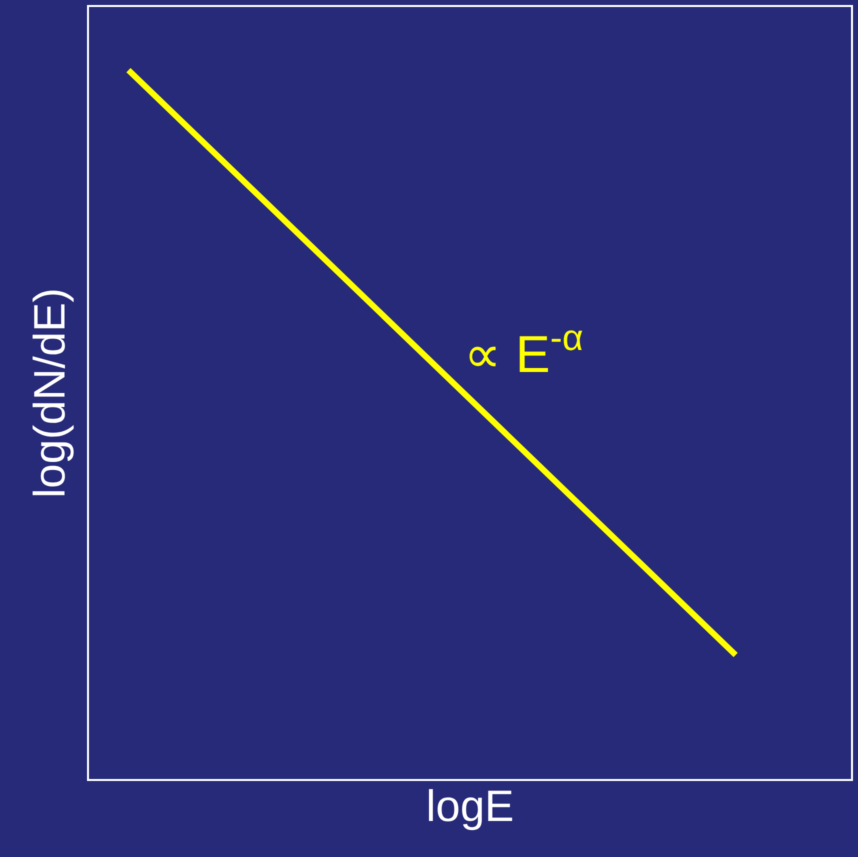  I want to click on x-axis-title: logE, so click(470, 807).